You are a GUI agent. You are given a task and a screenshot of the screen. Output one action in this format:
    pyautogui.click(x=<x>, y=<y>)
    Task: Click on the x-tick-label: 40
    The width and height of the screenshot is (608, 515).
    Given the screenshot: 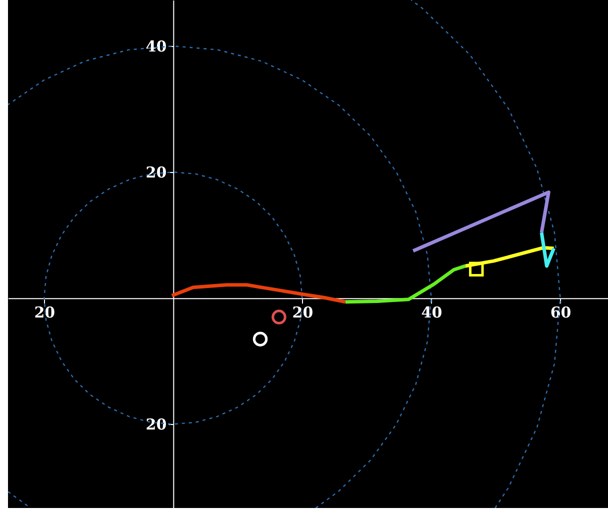 What is the action you would take?
    pyautogui.click(x=431, y=313)
    